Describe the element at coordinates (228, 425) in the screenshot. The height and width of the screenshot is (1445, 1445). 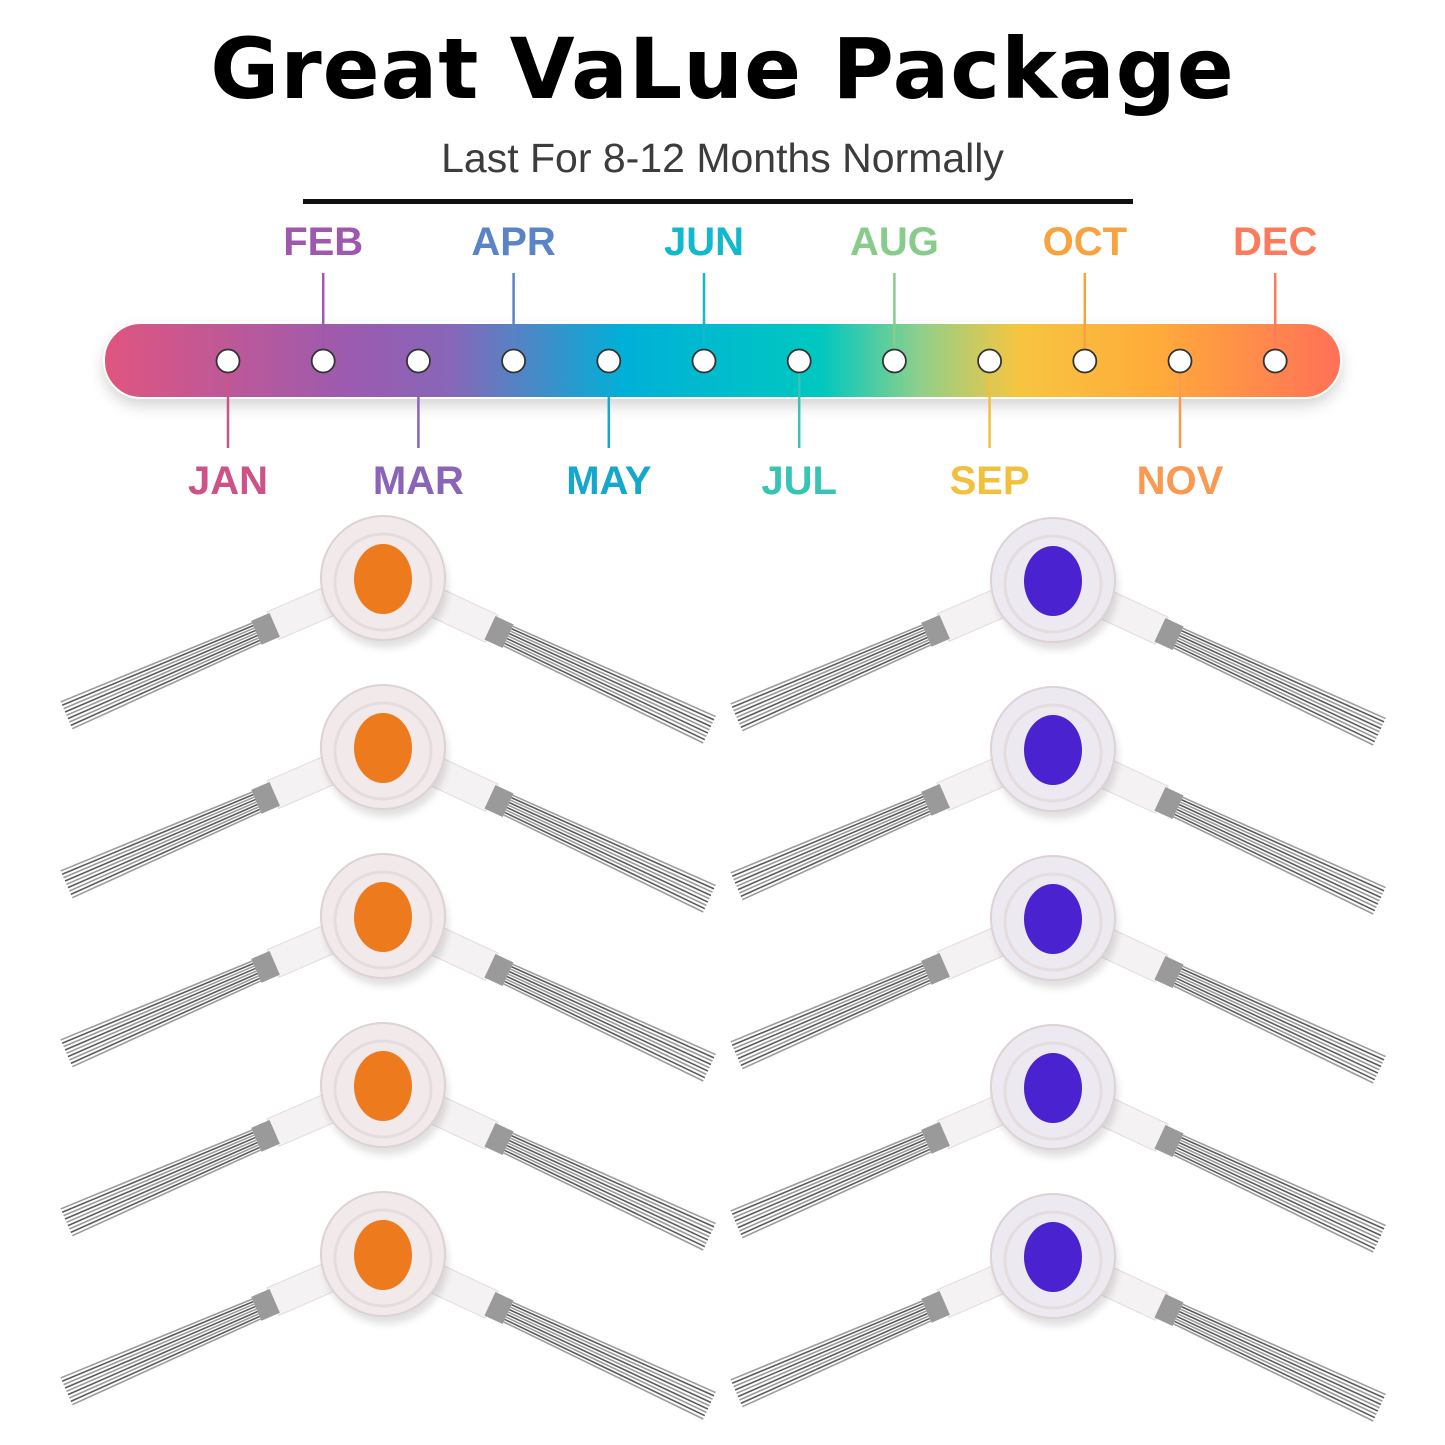
I see `month-marker-jan: JAN` at that location.